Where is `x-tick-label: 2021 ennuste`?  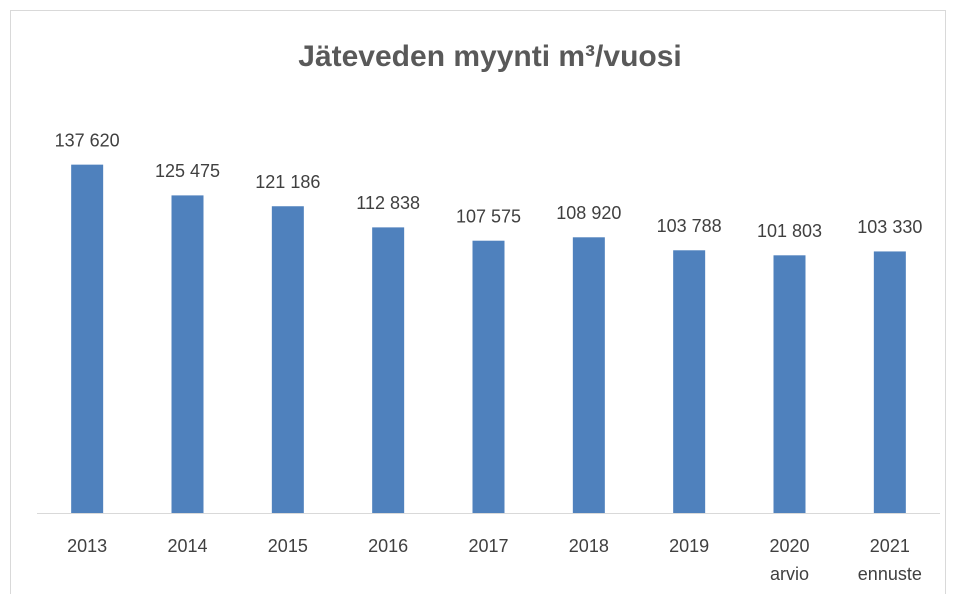
x-tick-label: 2021 ennuste is located at coordinates (890, 560).